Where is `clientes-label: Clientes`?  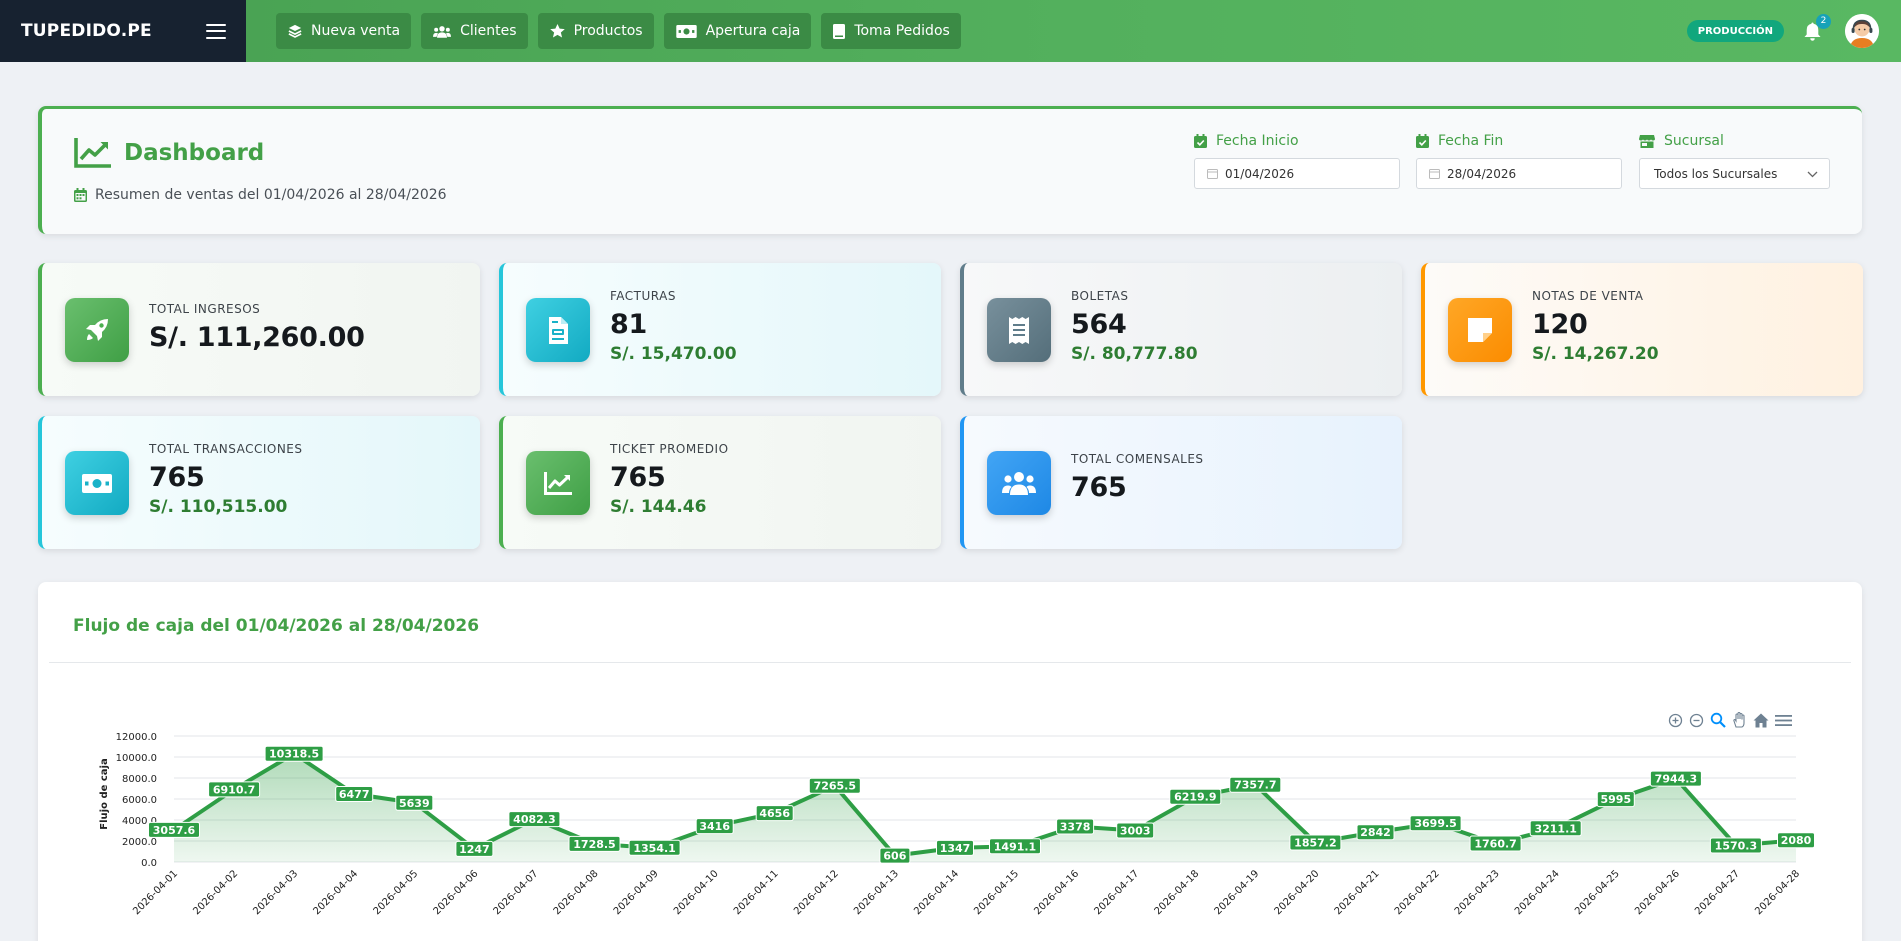
clientes-label: Clientes is located at coordinates (488, 31).